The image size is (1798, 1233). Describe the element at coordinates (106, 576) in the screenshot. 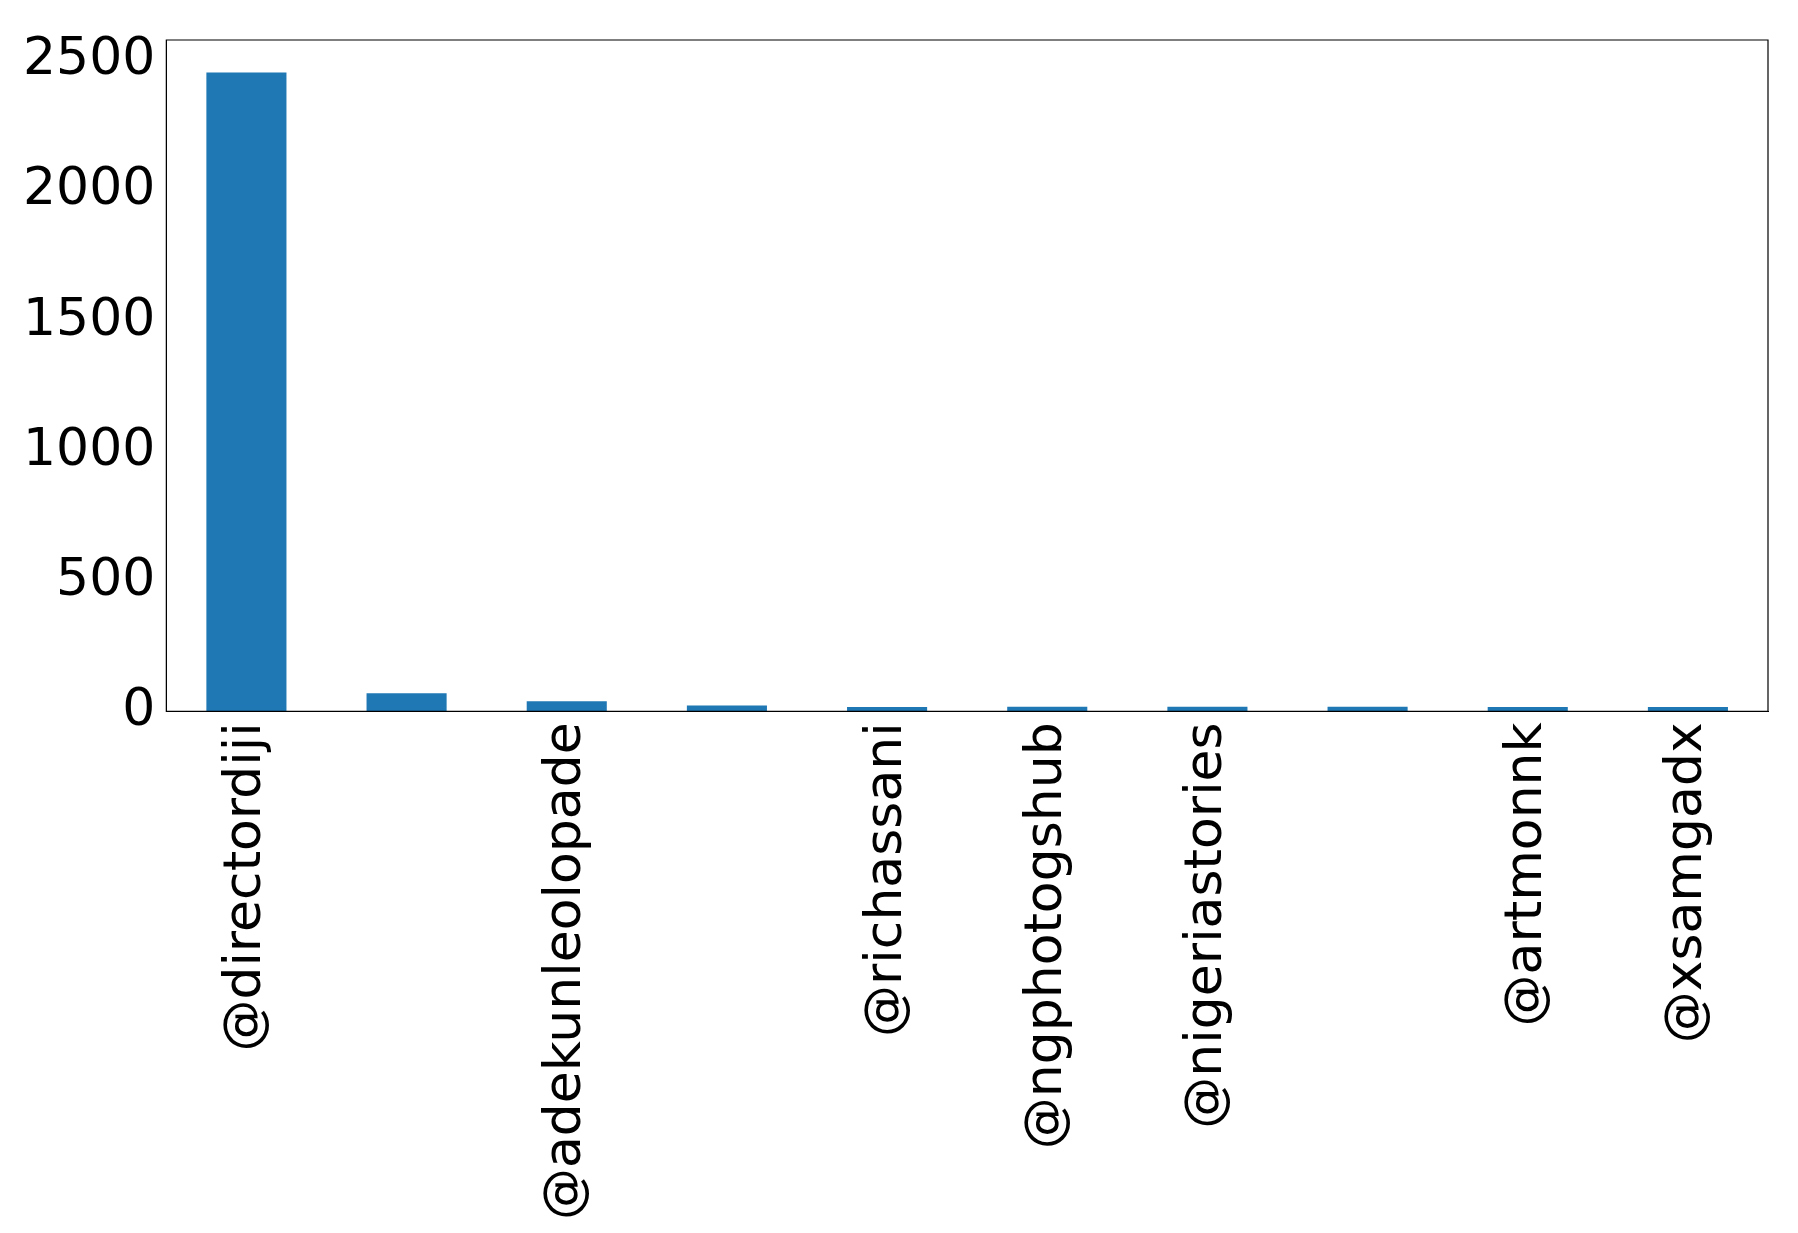

I see `y-tick-label: 500` at that location.